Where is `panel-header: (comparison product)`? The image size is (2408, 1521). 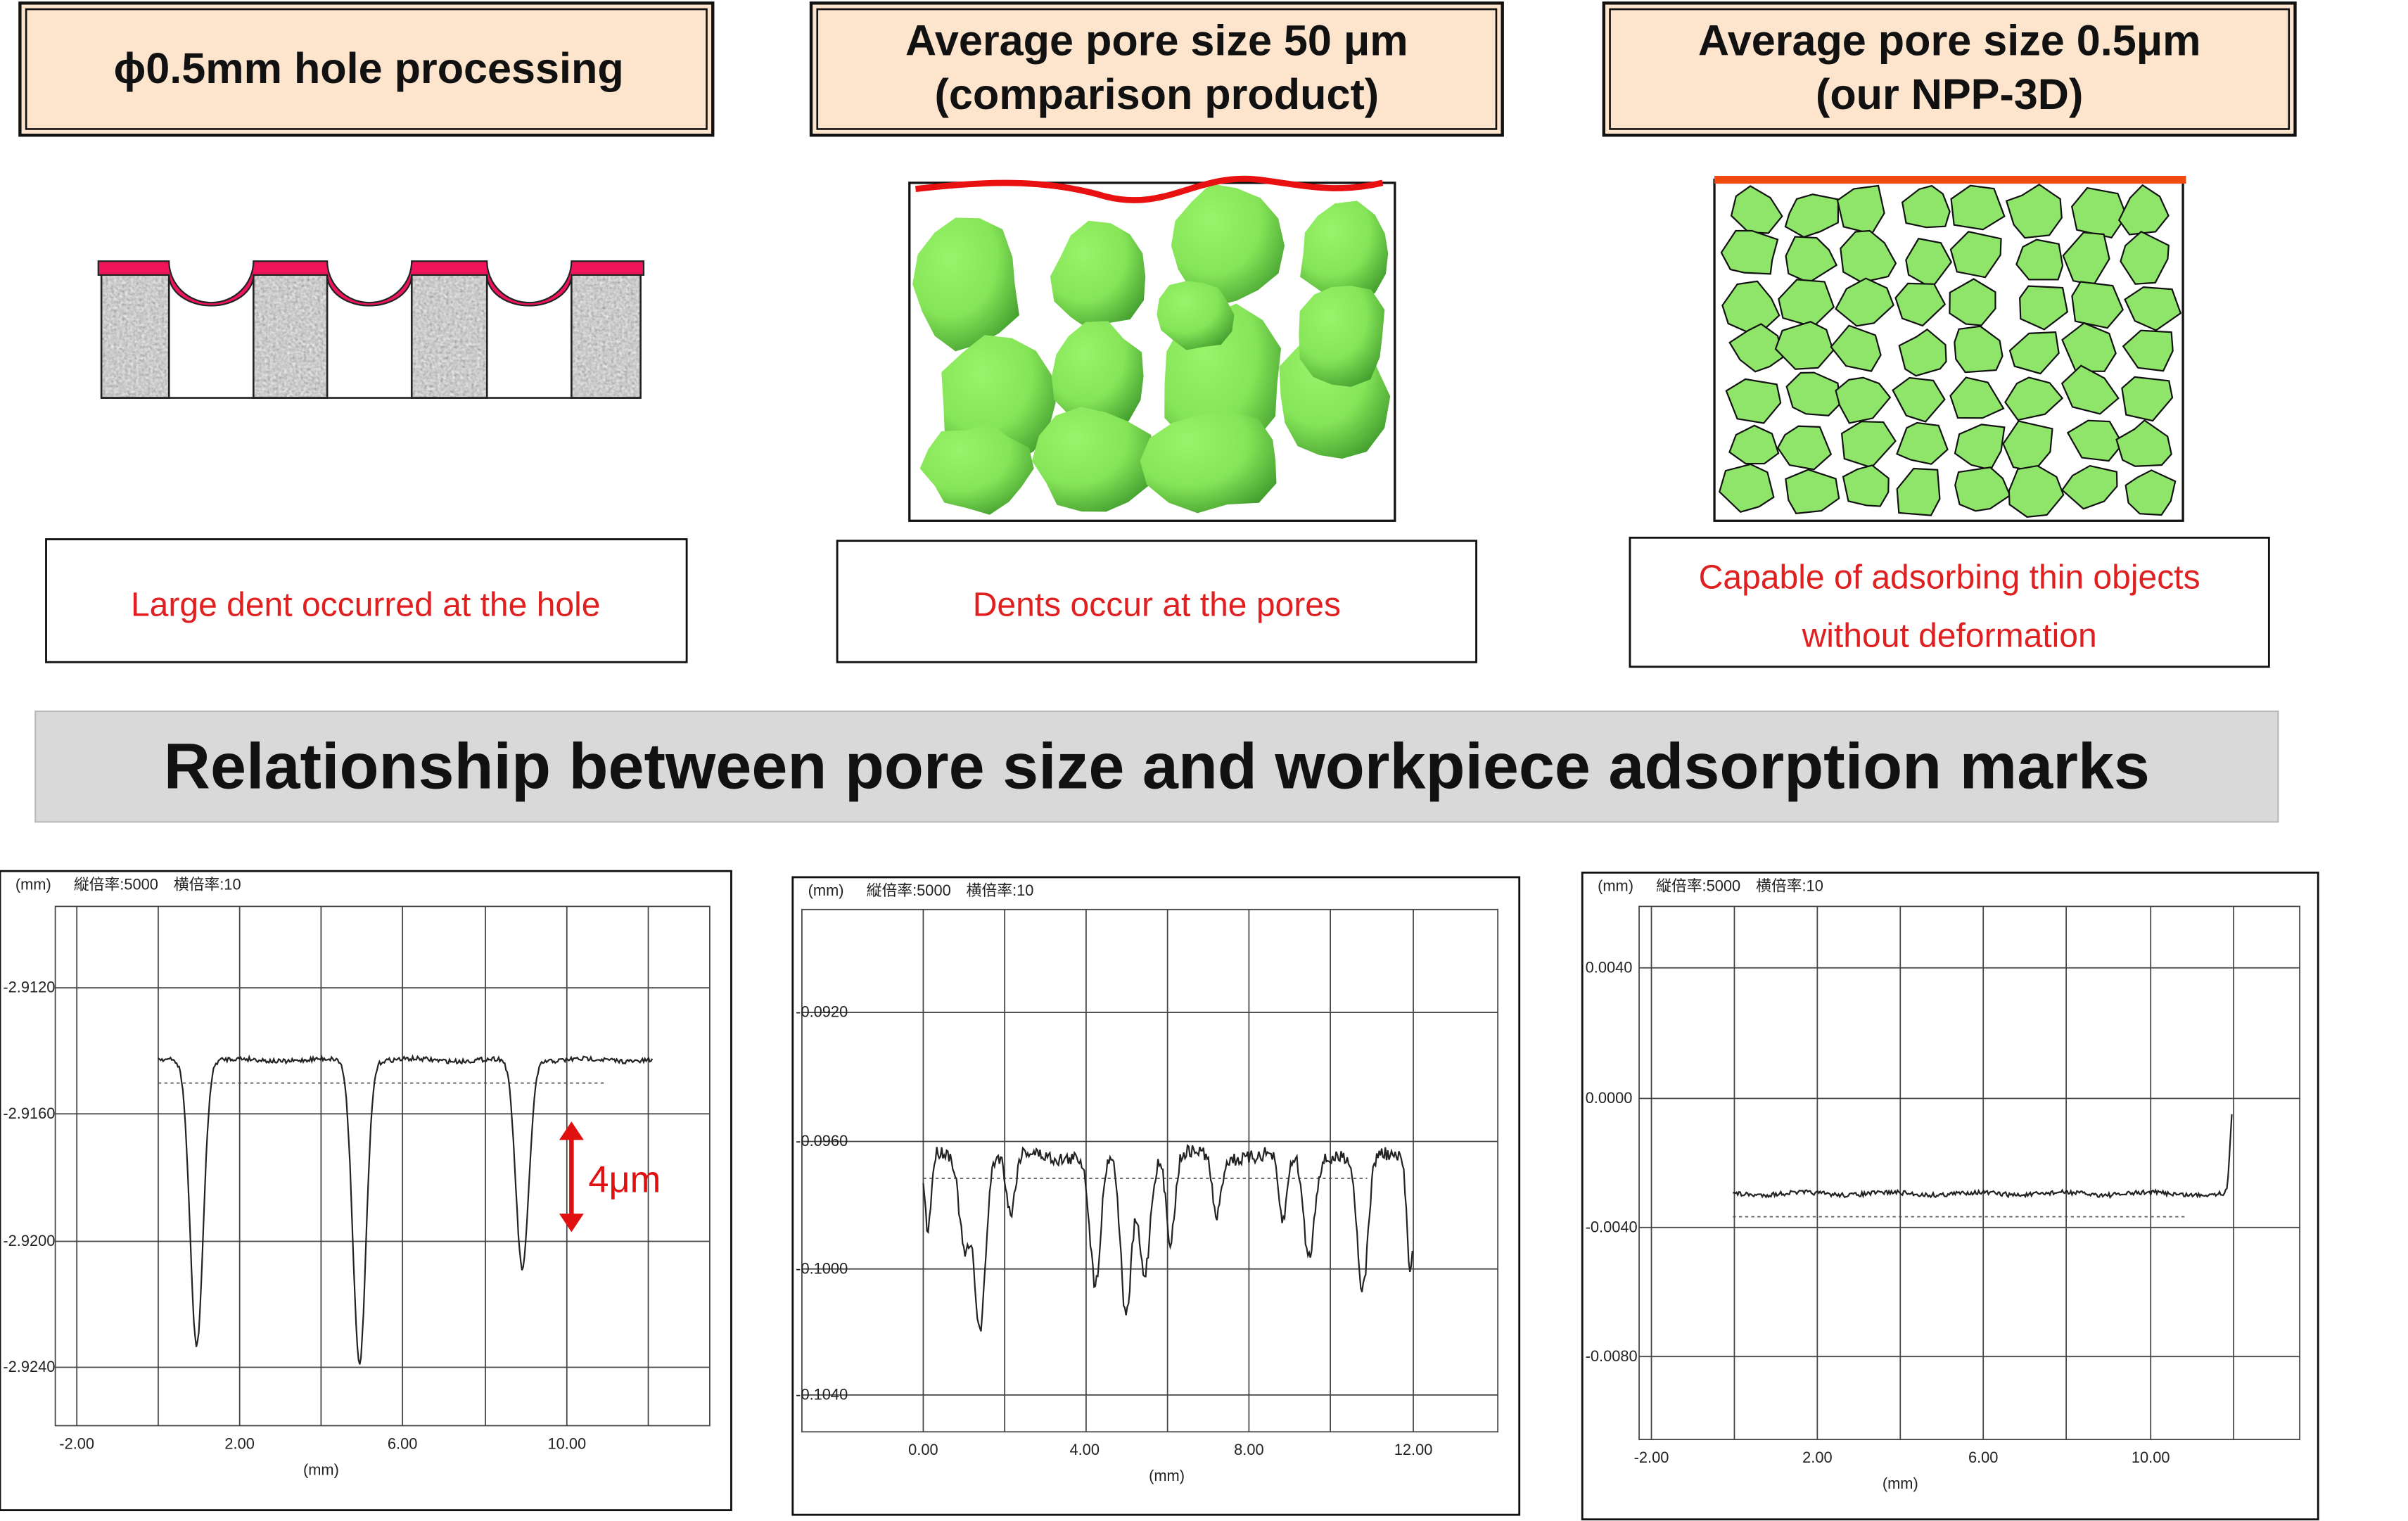 panel-header: (comparison product) is located at coordinates (1157, 94).